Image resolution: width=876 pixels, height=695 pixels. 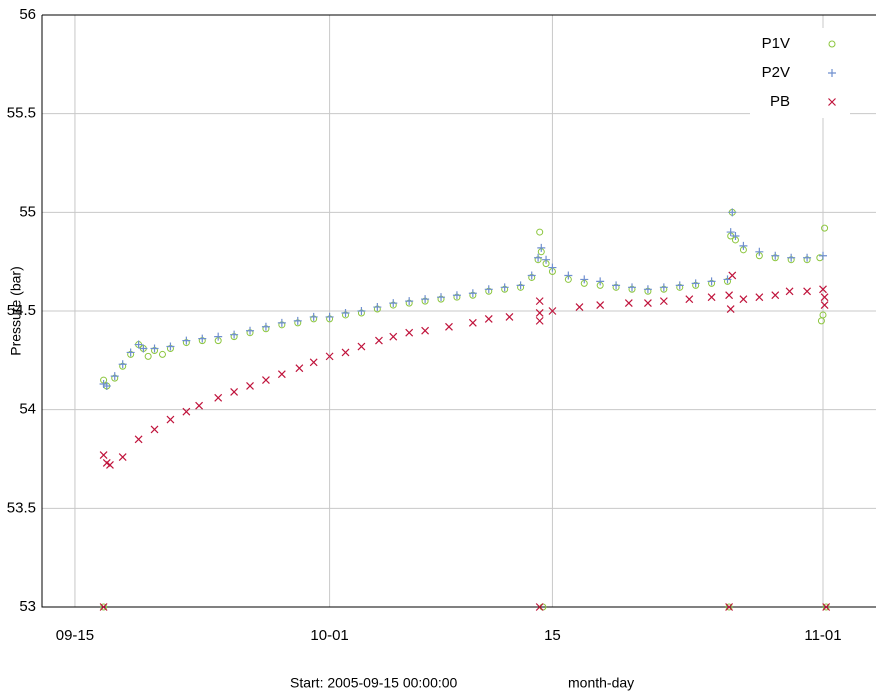 I want to click on x-axis-unit: month-day, so click(x=601, y=683).